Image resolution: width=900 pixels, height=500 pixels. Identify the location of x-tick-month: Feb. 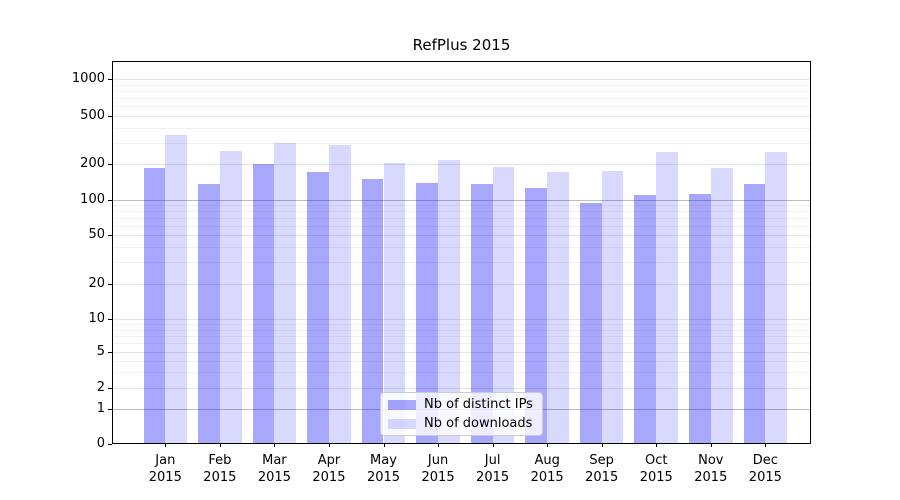
(220, 460).